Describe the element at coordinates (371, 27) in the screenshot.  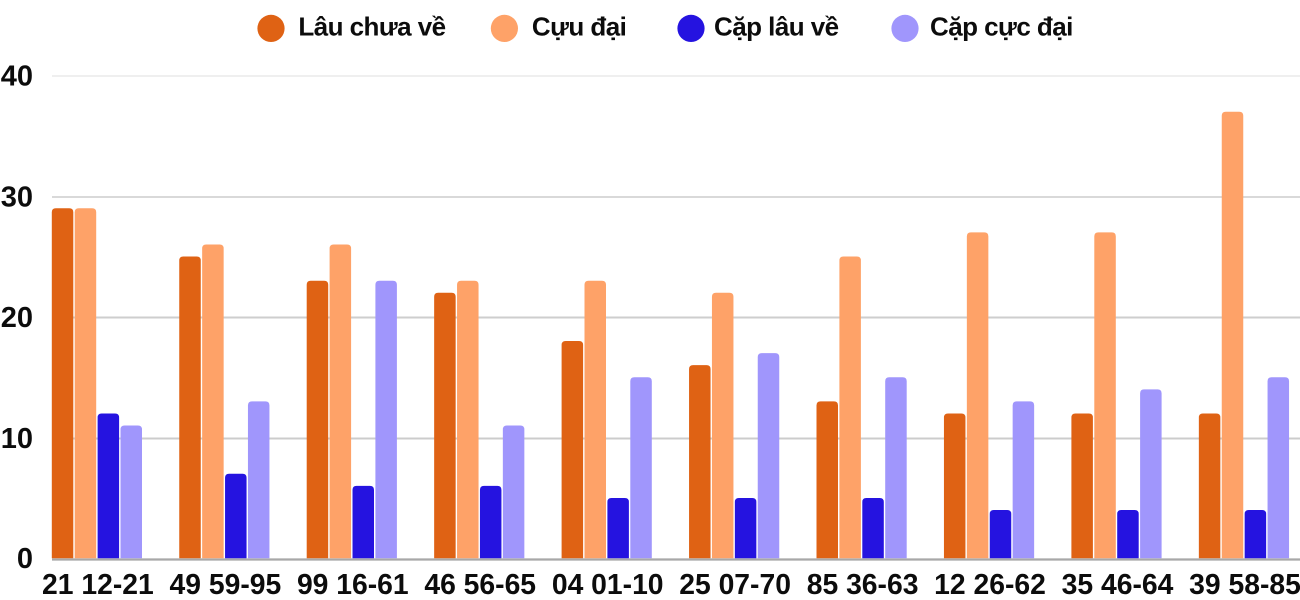
I see `svg-text: Lâu chưa về` at that location.